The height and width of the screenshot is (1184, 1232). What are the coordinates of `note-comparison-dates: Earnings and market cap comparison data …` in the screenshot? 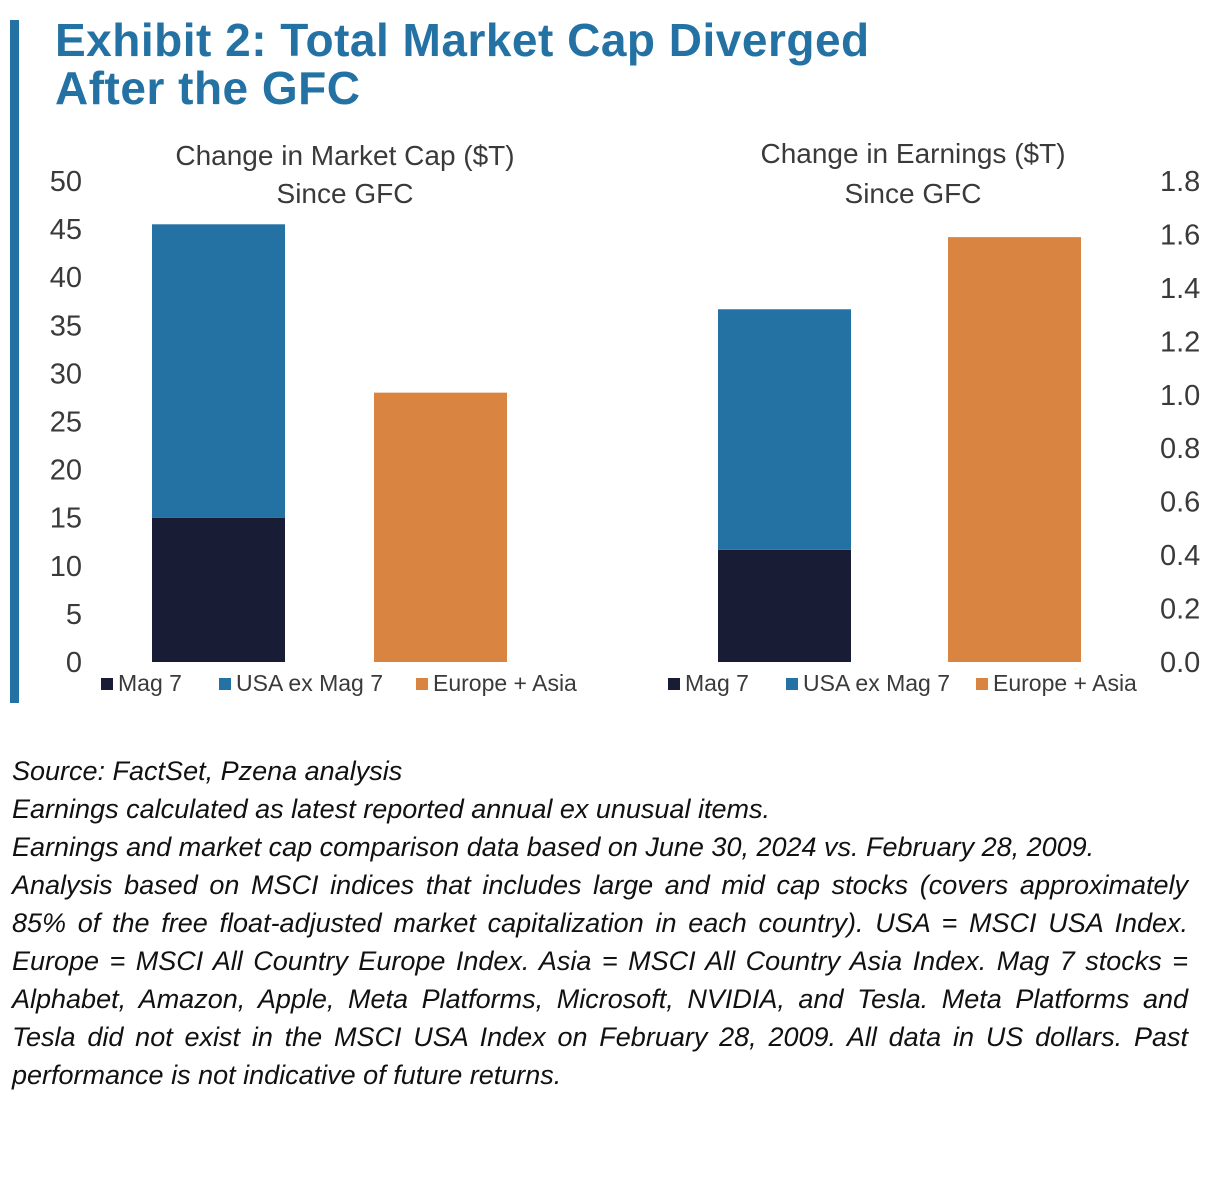 It's located at (553, 847).